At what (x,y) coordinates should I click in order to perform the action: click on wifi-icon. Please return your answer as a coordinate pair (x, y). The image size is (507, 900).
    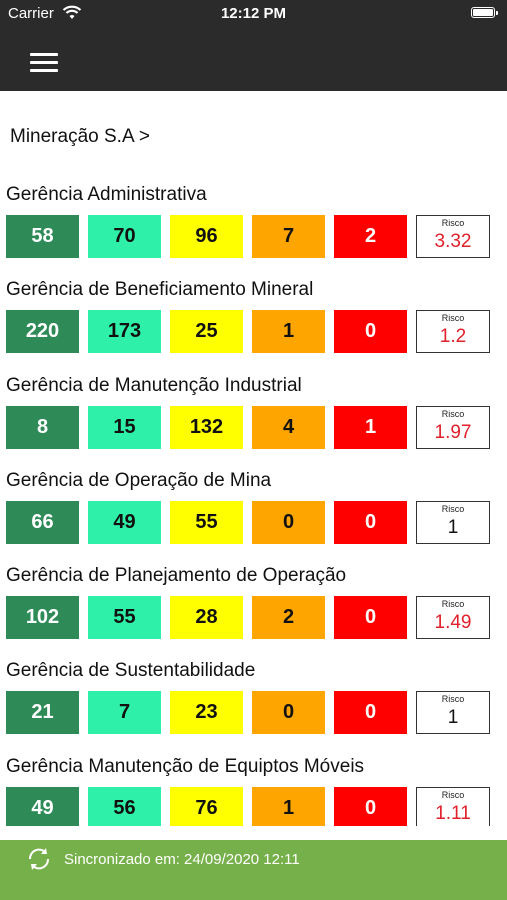
    Looking at the image, I should click on (72, 12).